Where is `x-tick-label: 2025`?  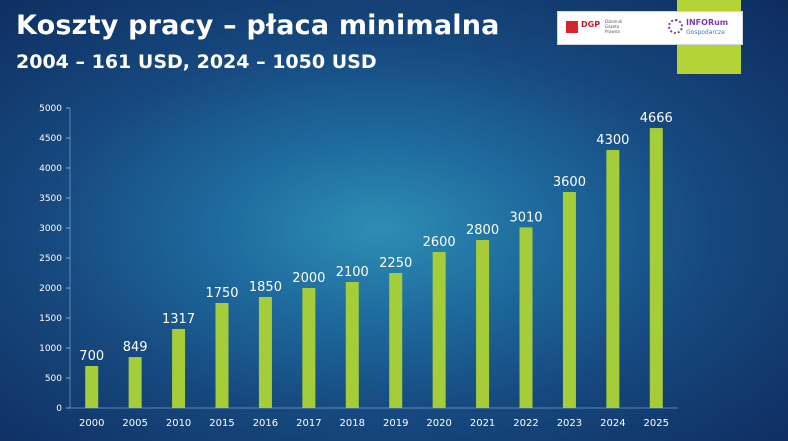
x-tick-label: 2025 is located at coordinates (656, 423).